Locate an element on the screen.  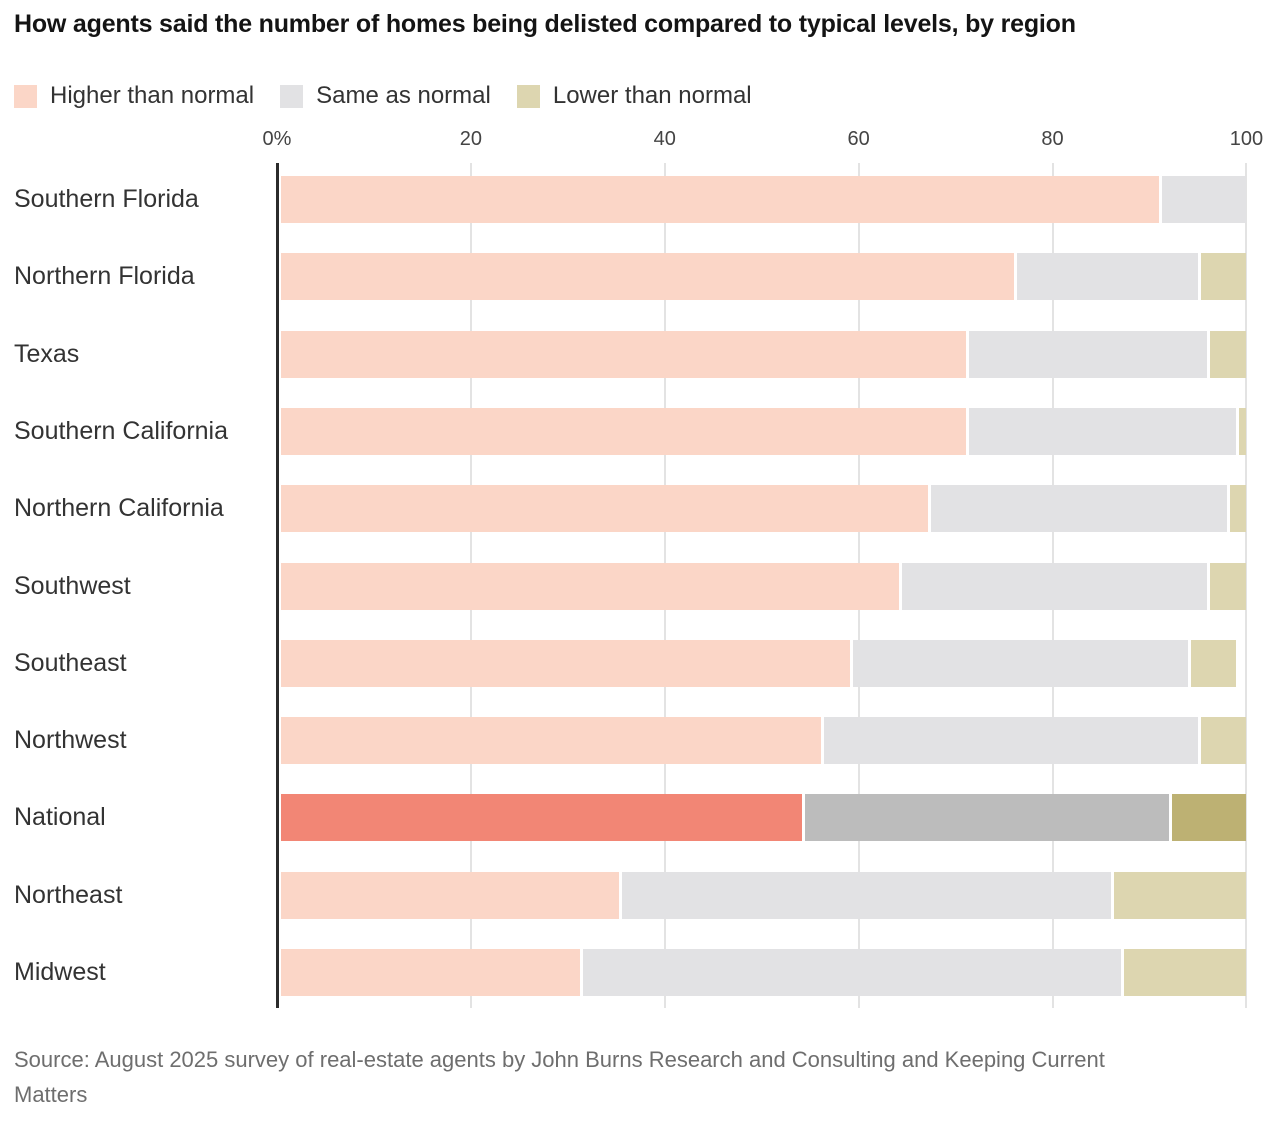
row-label-southeast: Southeast is located at coordinates (70, 662).